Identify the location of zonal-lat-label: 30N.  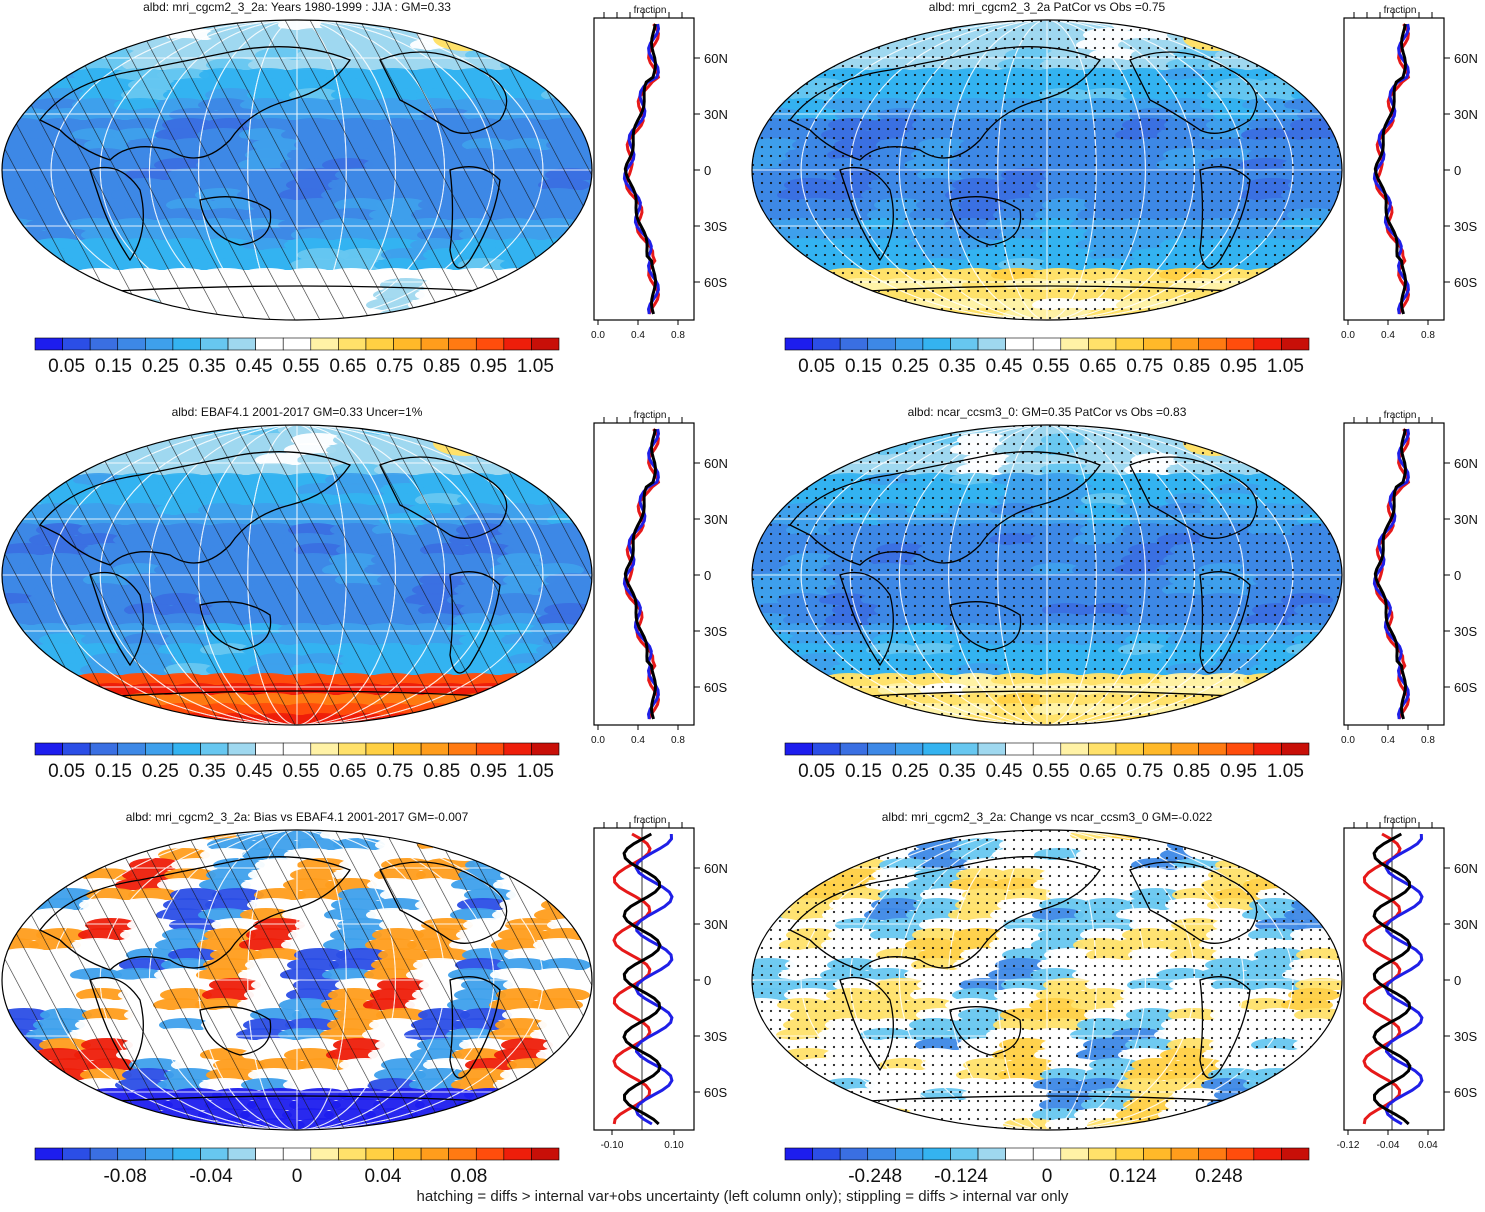
(716, 114).